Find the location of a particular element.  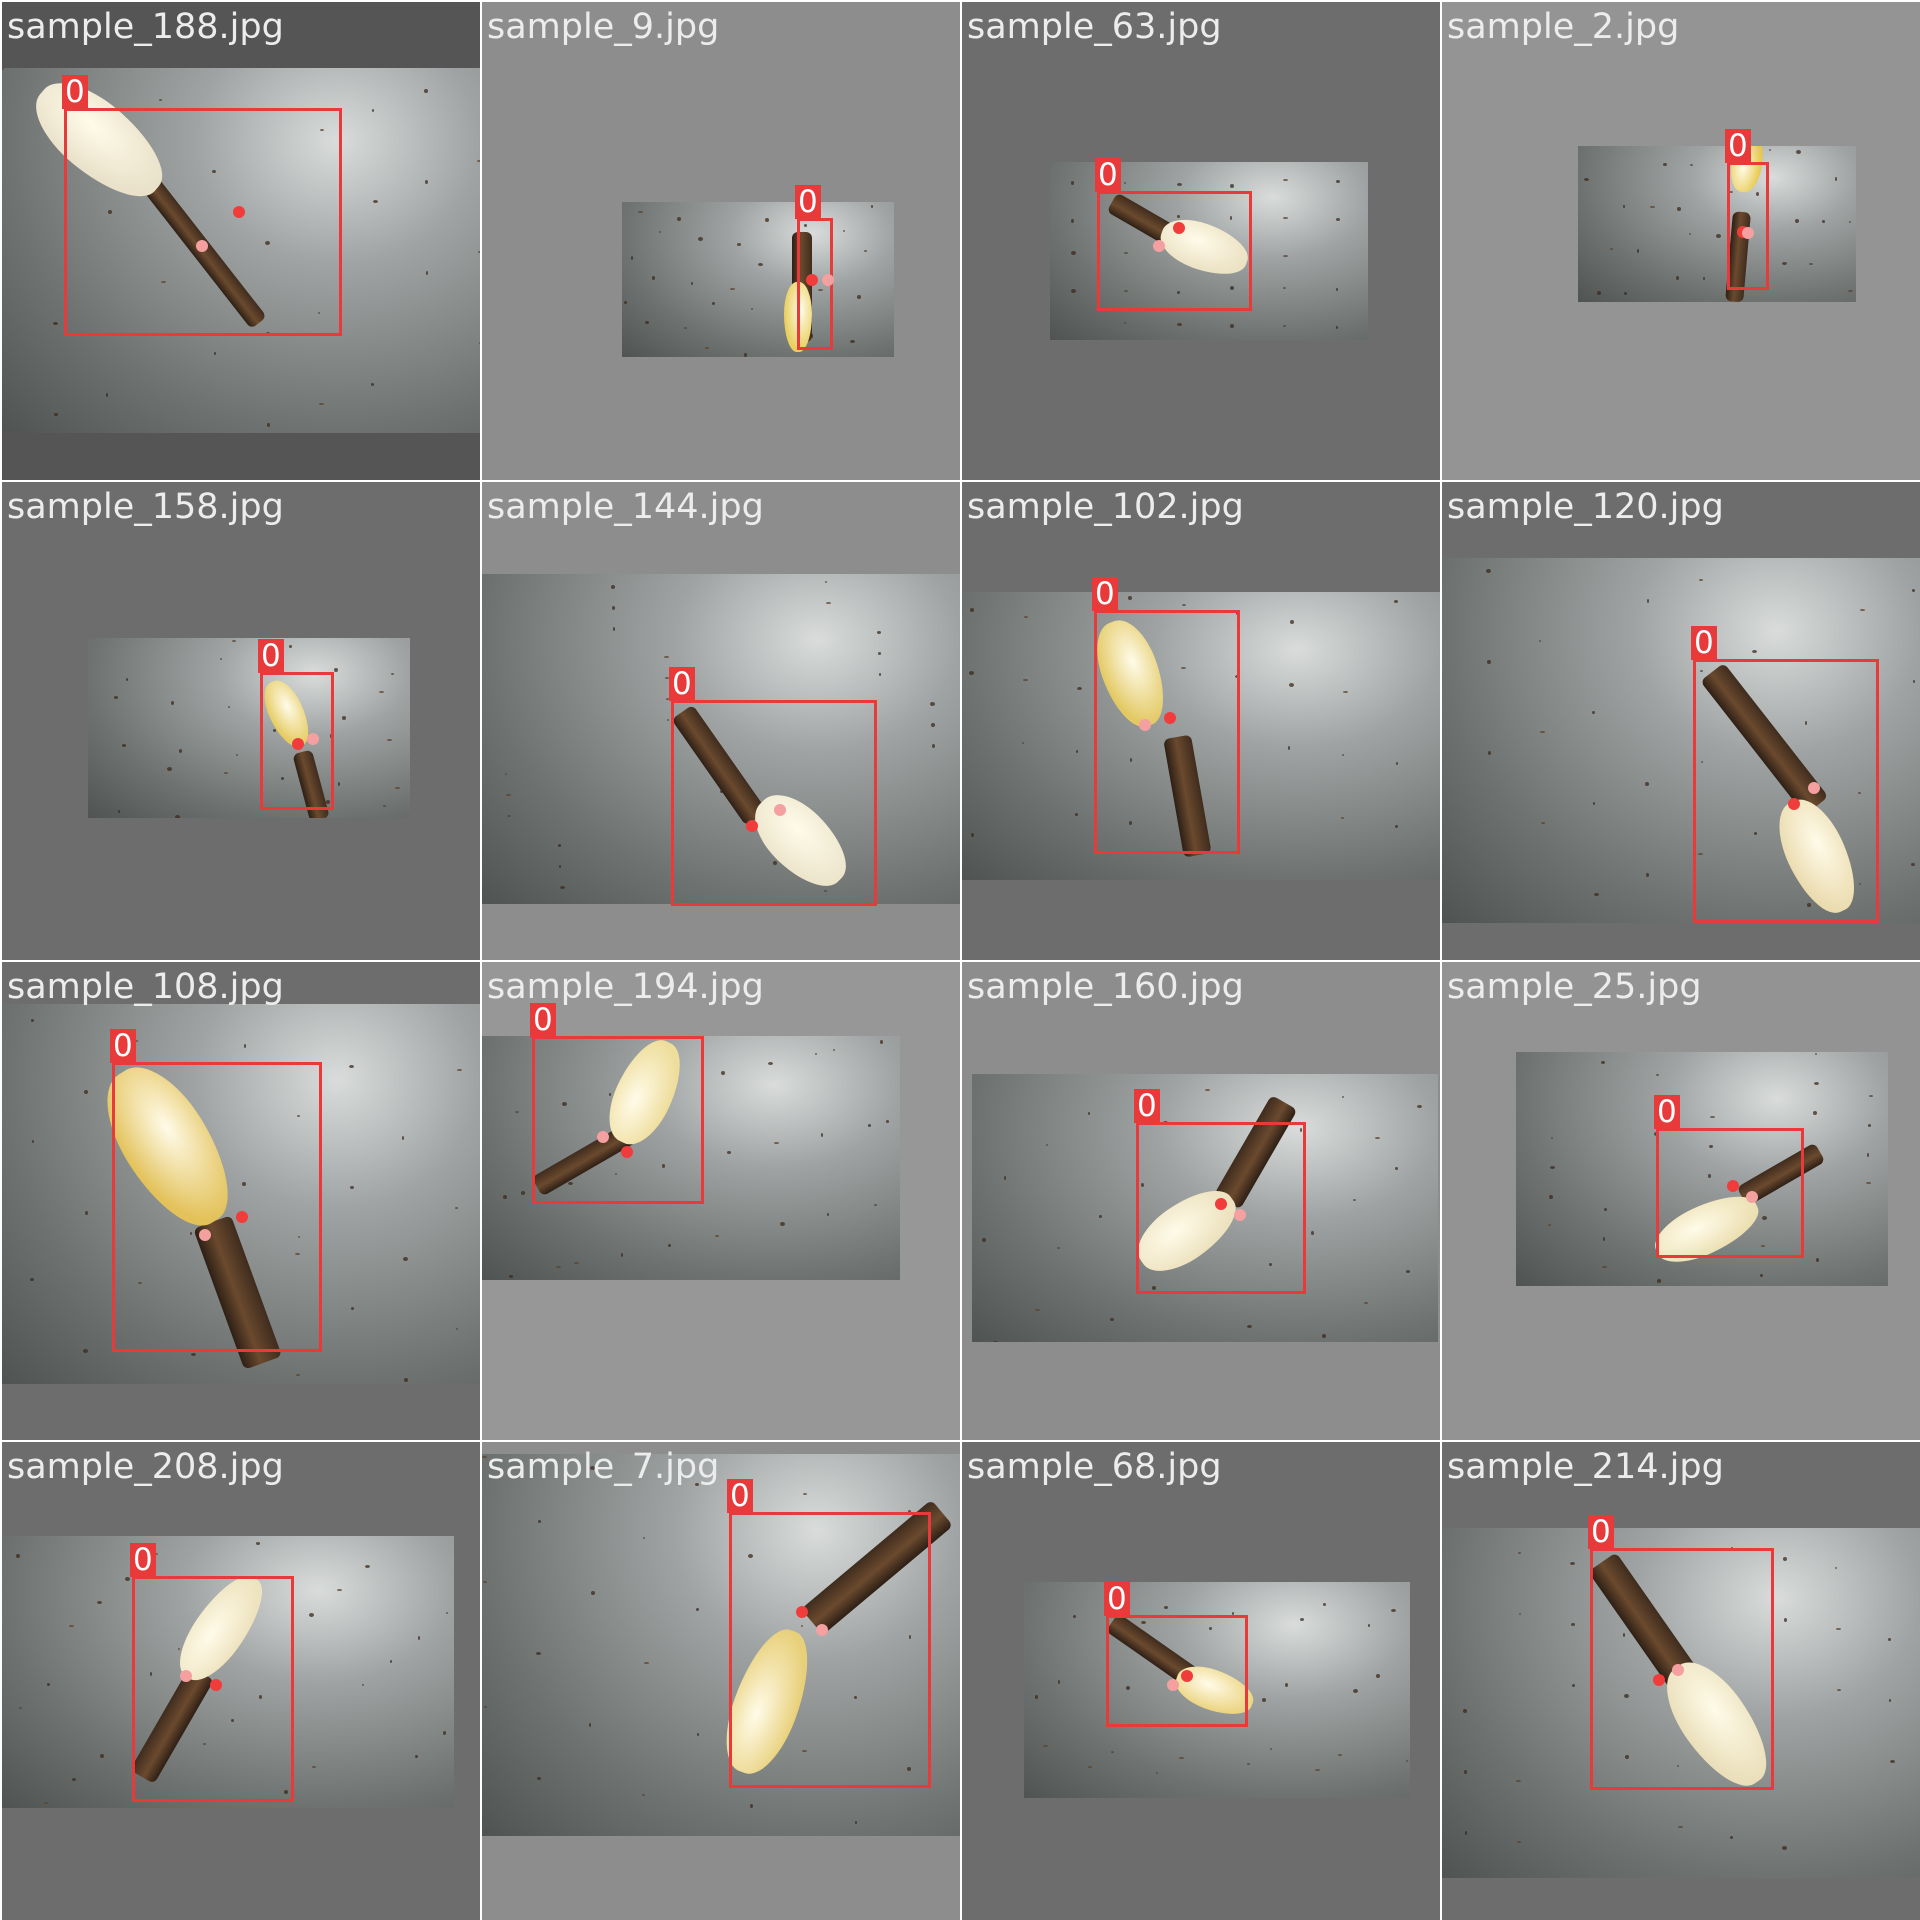

tile-filename: sample_9.jpg is located at coordinates (603, 27).